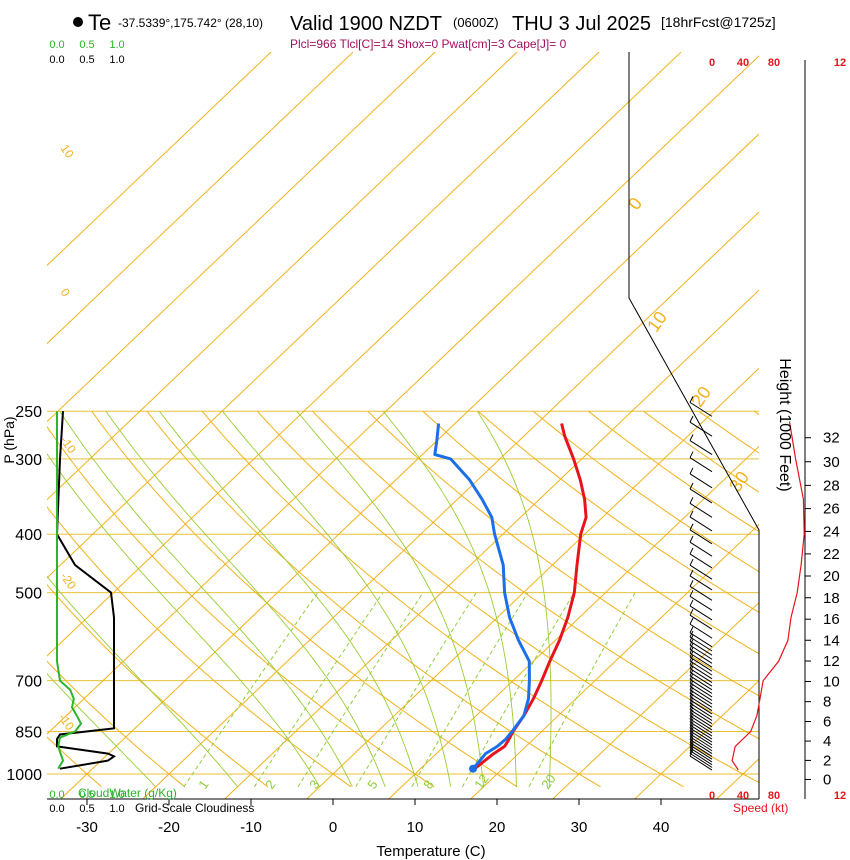 Image resolution: width=850 pixels, height=860 pixels. I want to click on dry-adiabat--10, so click(158, 686).